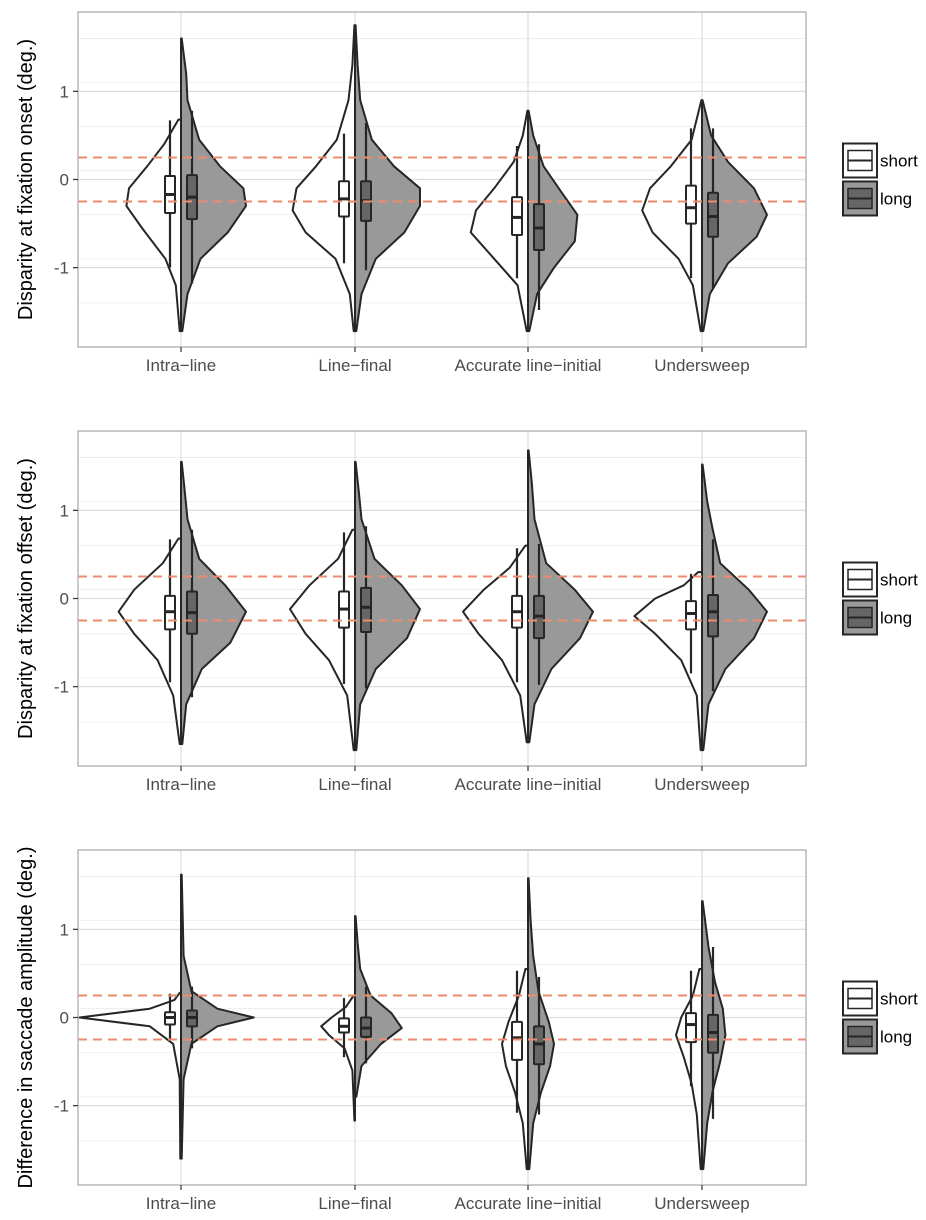 This screenshot has width=926, height=1220. Describe the element at coordinates (26, 598) in the screenshot. I see `y-axis-title: Disparity at fixation offset (deg.)` at that location.